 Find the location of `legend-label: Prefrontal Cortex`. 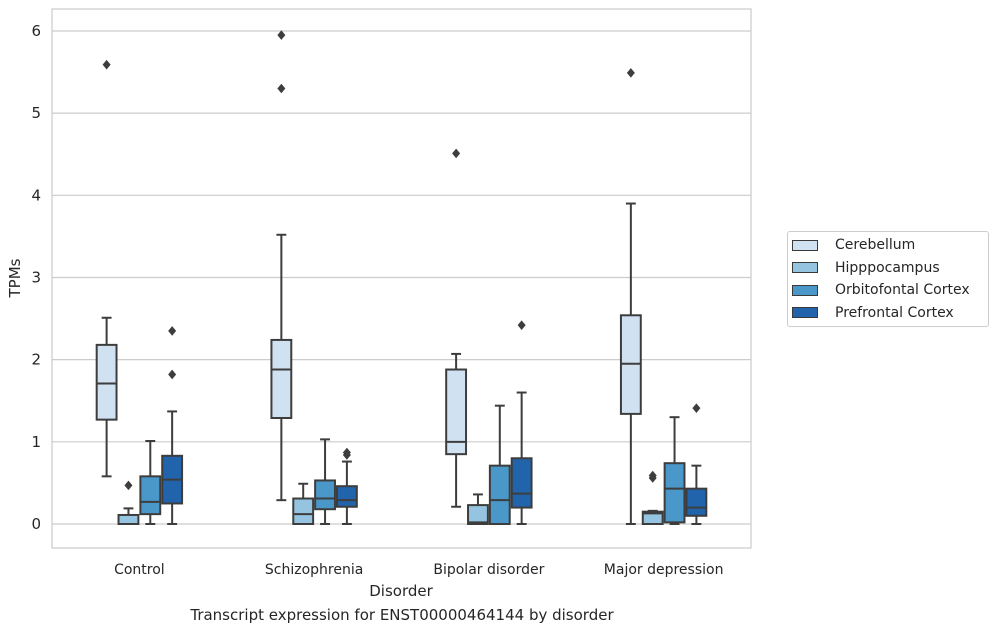

legend-label: Prefrontal Cortex is located at coordinates (894, 312).